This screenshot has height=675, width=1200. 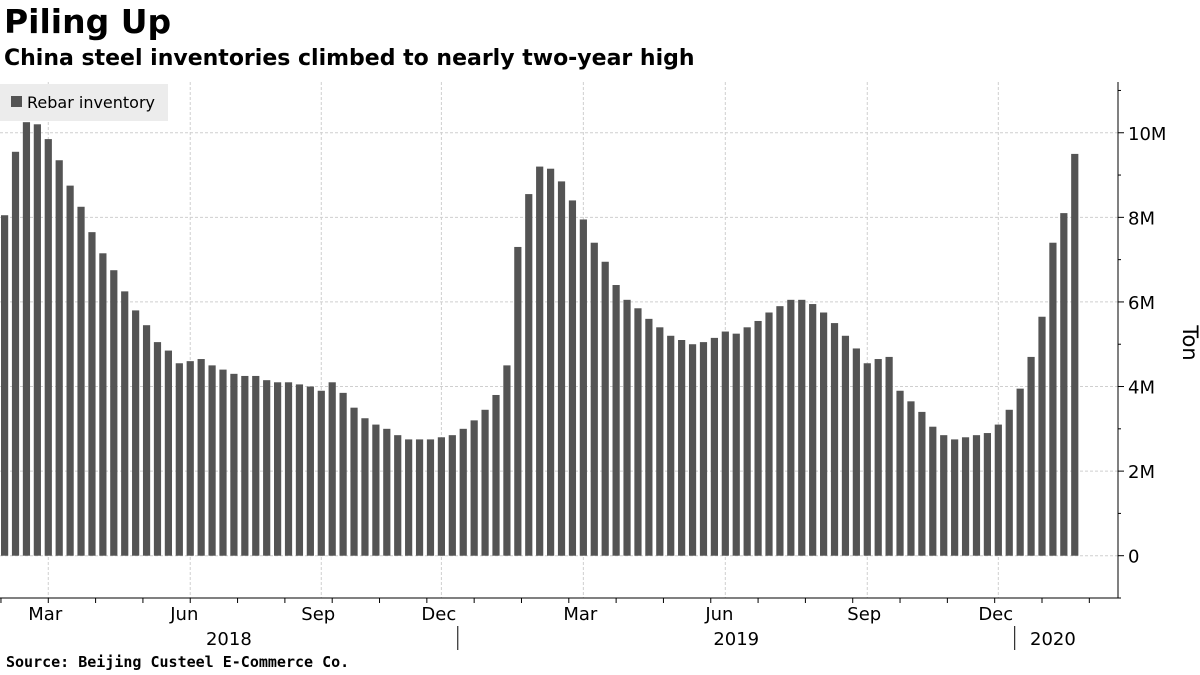 I want to click on legend-label: Rebar inventory, so click(x=91, y=102).